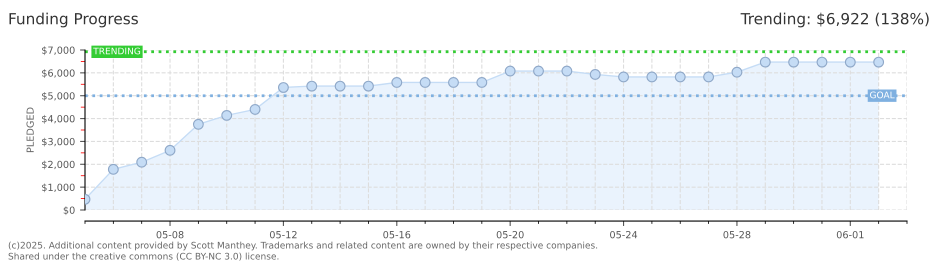 Image resolution: width=940 pixels, height=270 pixels. Describe the element at coordinates (882, 95) in the screenshot. I see `ref-line-label: GOAL` at that location.